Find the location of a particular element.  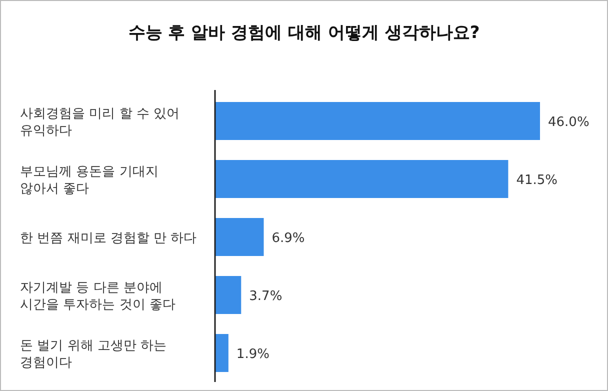

data-label: 3.7% is located at coordinates (265, 296).